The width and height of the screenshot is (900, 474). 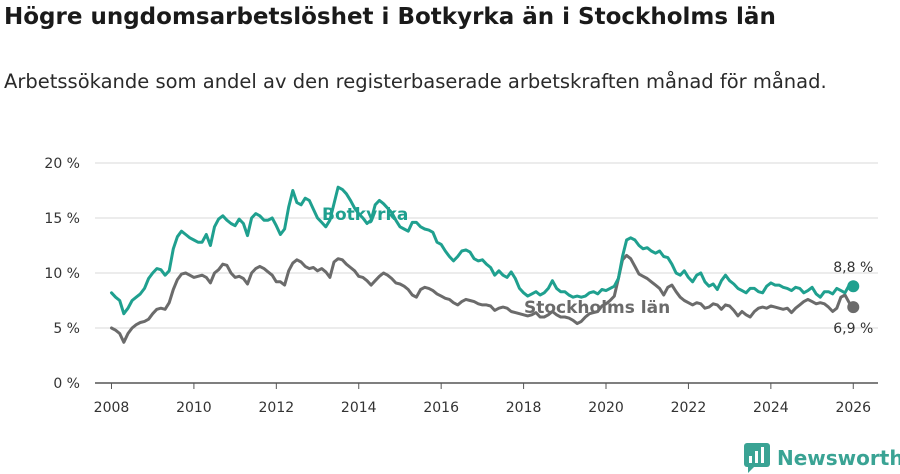 I want to click on y-tick-label: 10 %, so click(x=62, y=274).